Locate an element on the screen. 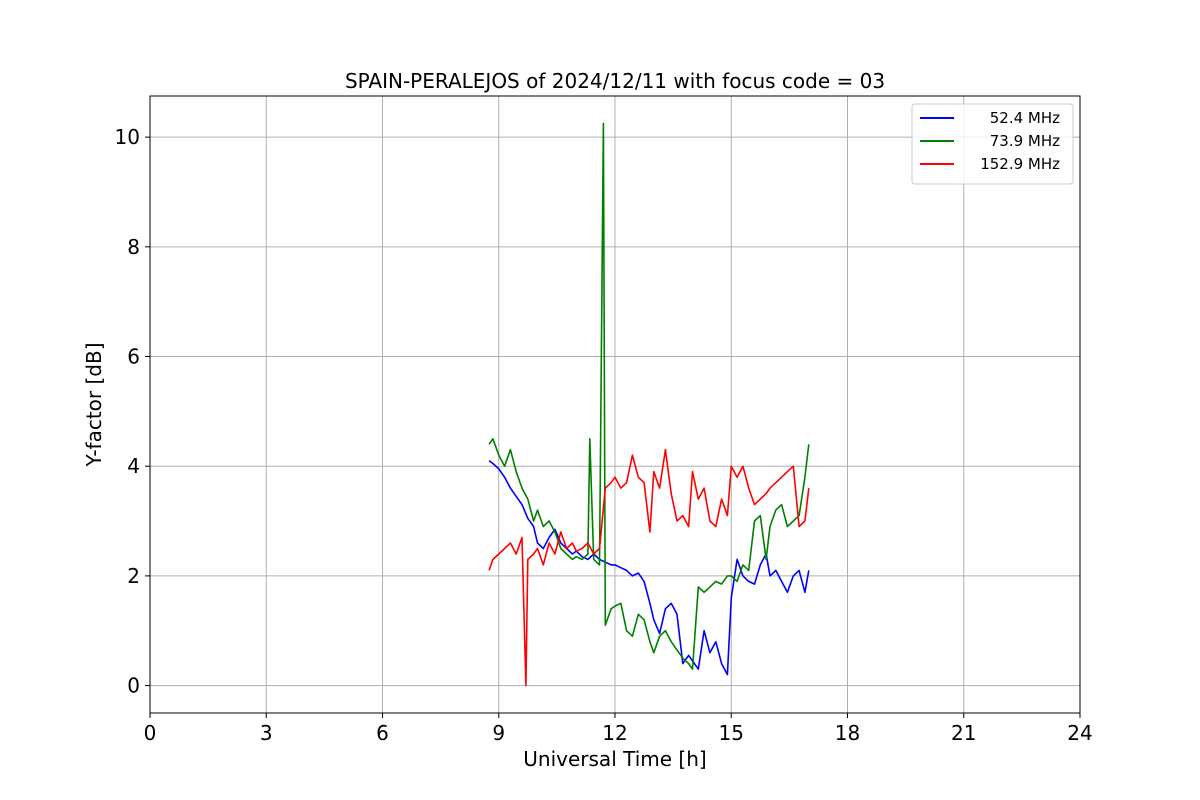 The width and height of the screenshot is (1200, 800). legend-entry-label: 73.9 MHz is located at coordinates (1025, 141).